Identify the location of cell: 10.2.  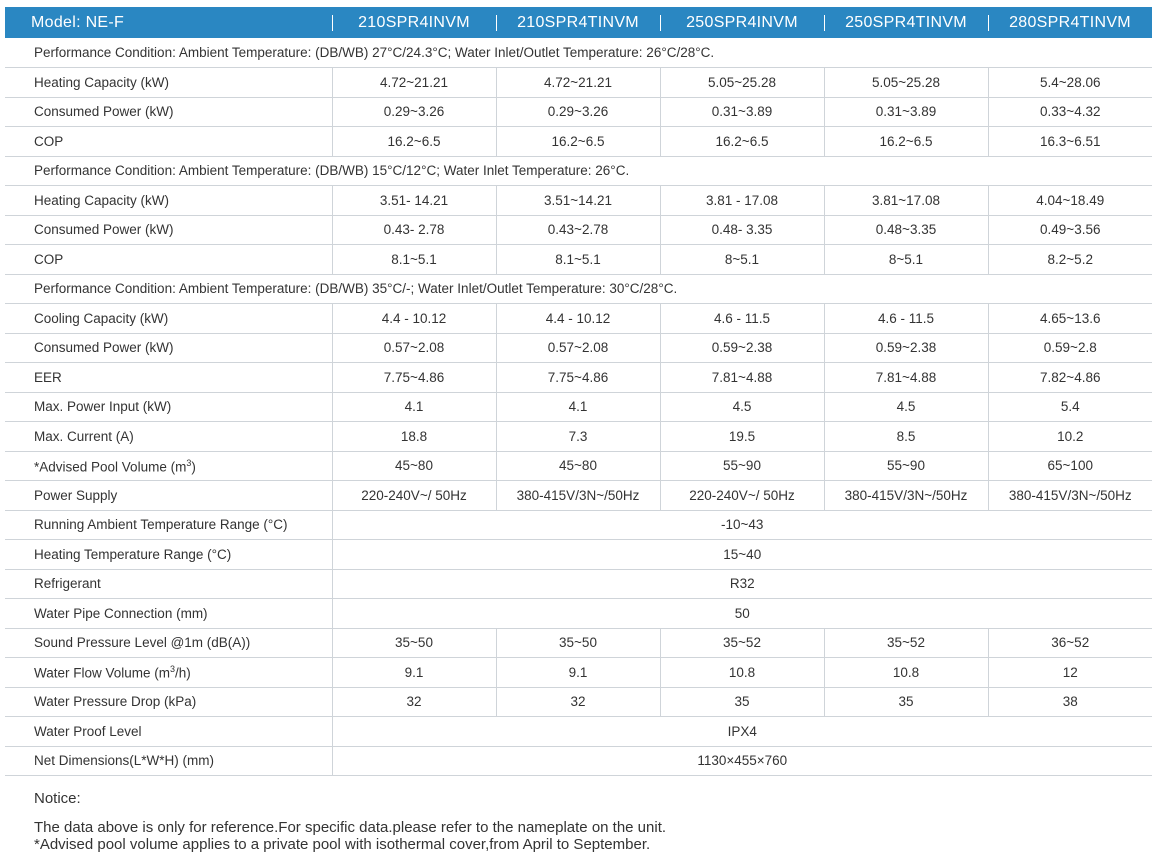
(1070, 436).